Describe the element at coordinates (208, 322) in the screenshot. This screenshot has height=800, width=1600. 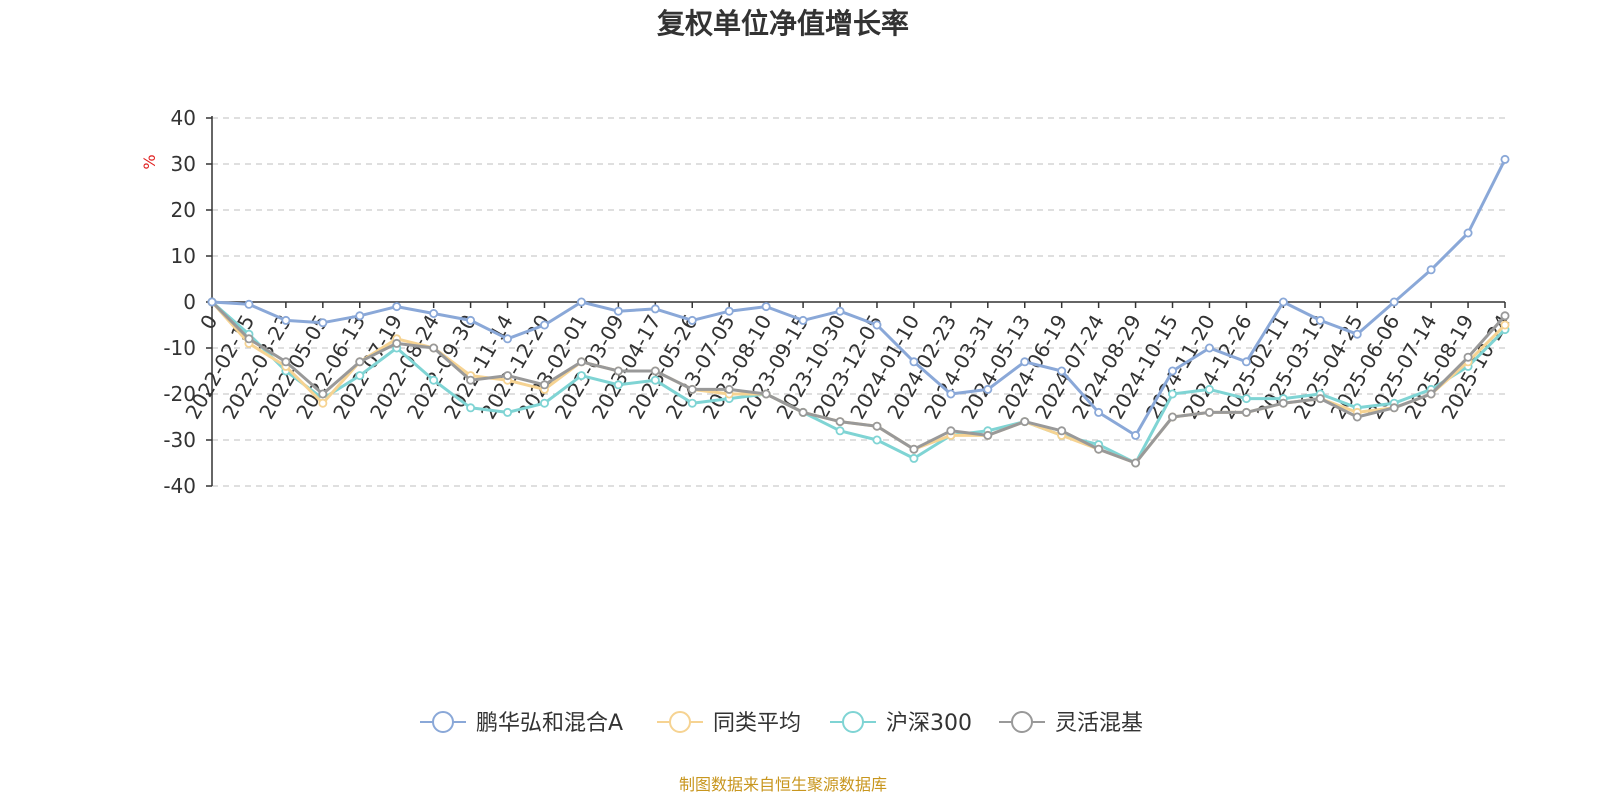
I see `x-tick-label-0: 0` at that location.